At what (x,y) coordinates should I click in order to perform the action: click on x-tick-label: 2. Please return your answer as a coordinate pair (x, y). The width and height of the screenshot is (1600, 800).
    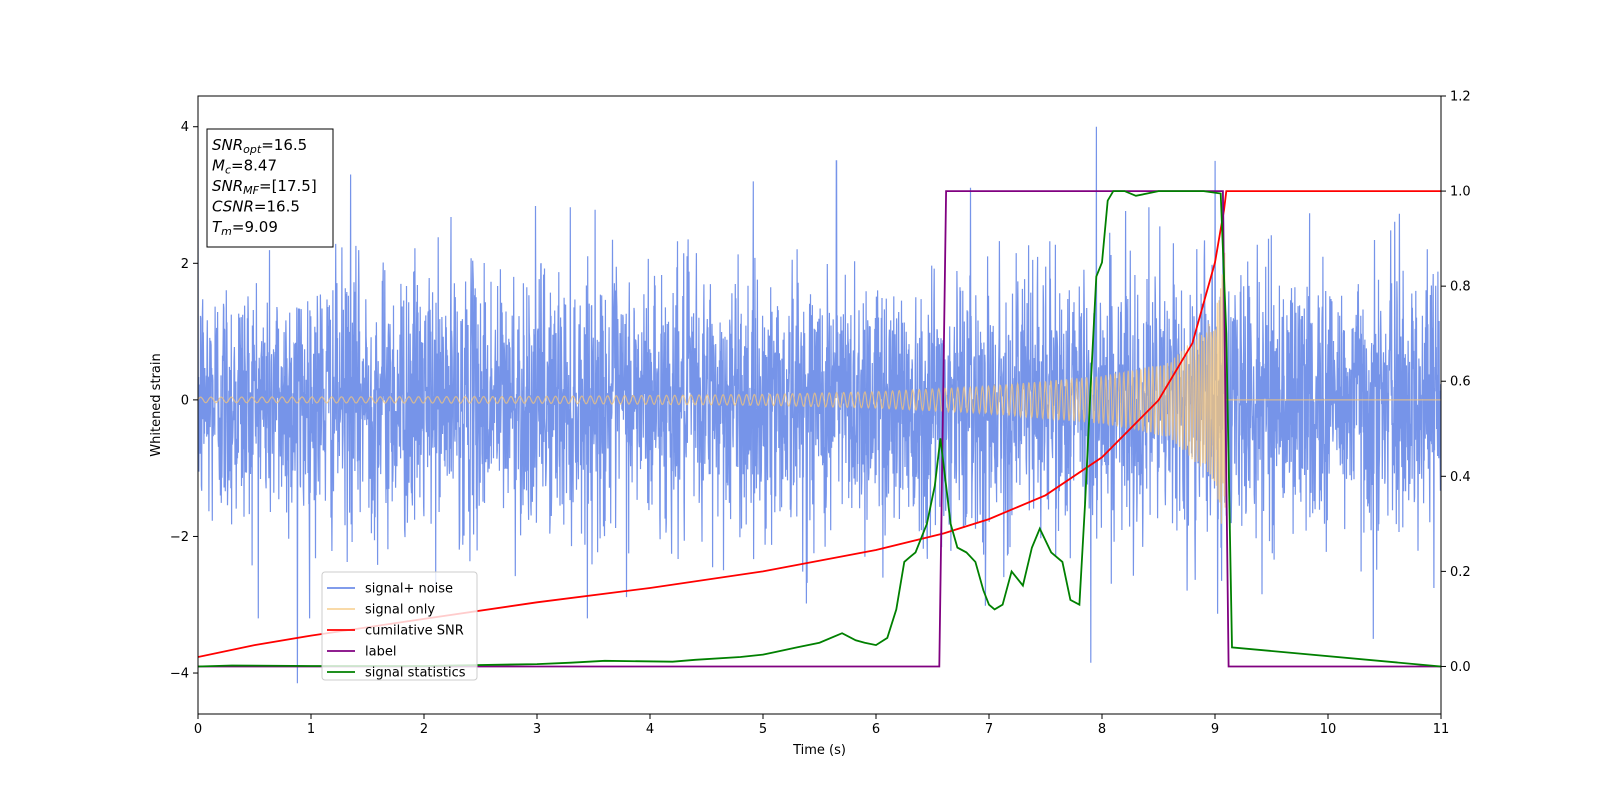
    Looking at the image, I should click on (424, 729).